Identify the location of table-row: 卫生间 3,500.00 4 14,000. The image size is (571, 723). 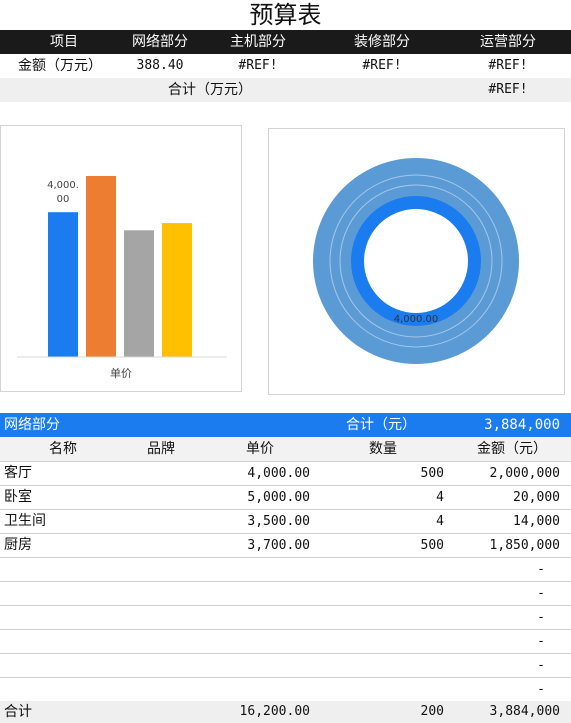
(285, 522).